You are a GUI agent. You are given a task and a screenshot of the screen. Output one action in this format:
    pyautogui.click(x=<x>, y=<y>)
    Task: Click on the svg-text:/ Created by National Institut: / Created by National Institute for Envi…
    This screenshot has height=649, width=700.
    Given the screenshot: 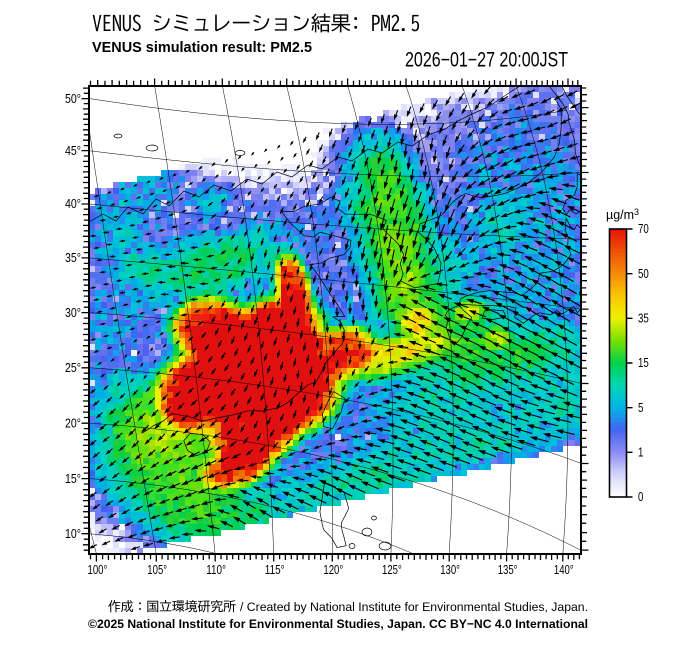 What is the action you would take?
    pyautogui.click(x=414, y=607)
    